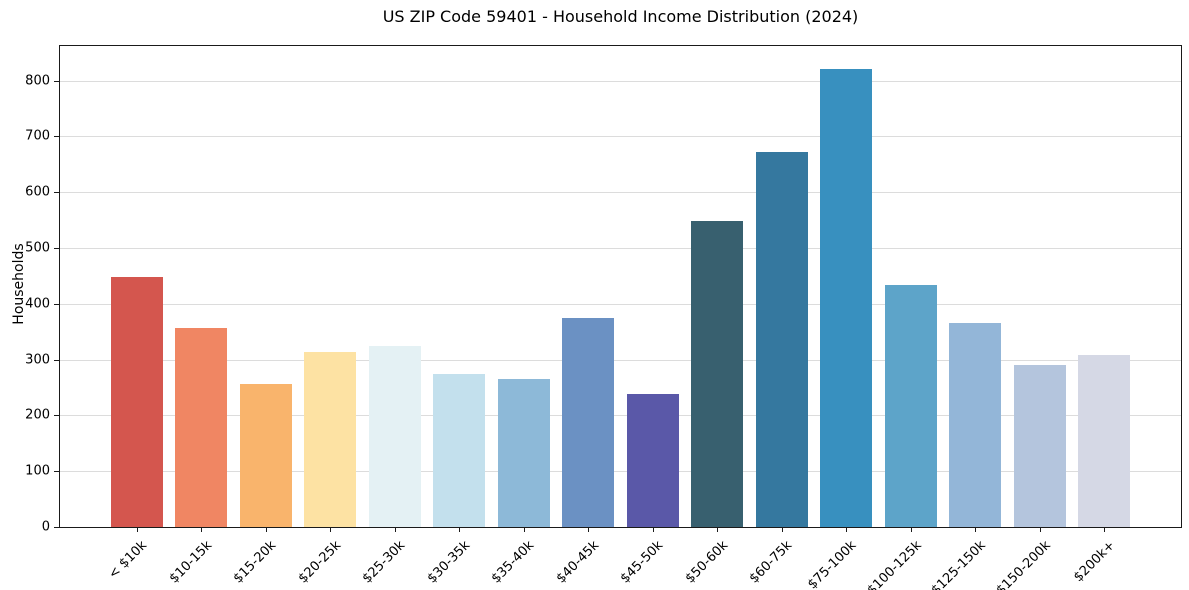 This screenshot has height=590, width=1189. What do you see at coordinates (588, 422) in the screenshot?
I see `bar-40-45k` at bounding box center [588, 422].